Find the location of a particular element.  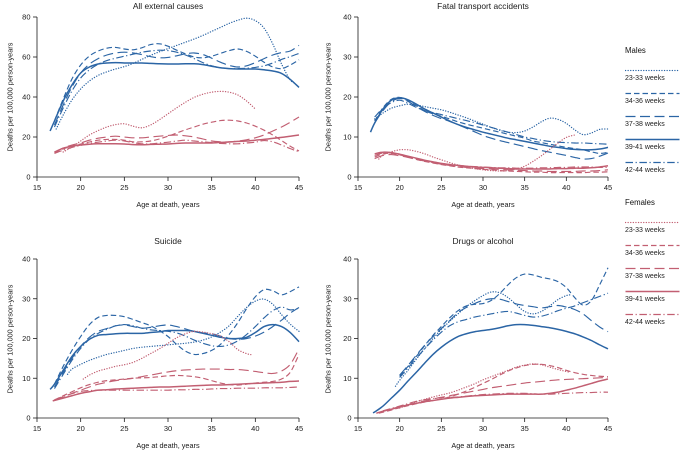

legend-line-female-dash is located at coordinates (652, 245).